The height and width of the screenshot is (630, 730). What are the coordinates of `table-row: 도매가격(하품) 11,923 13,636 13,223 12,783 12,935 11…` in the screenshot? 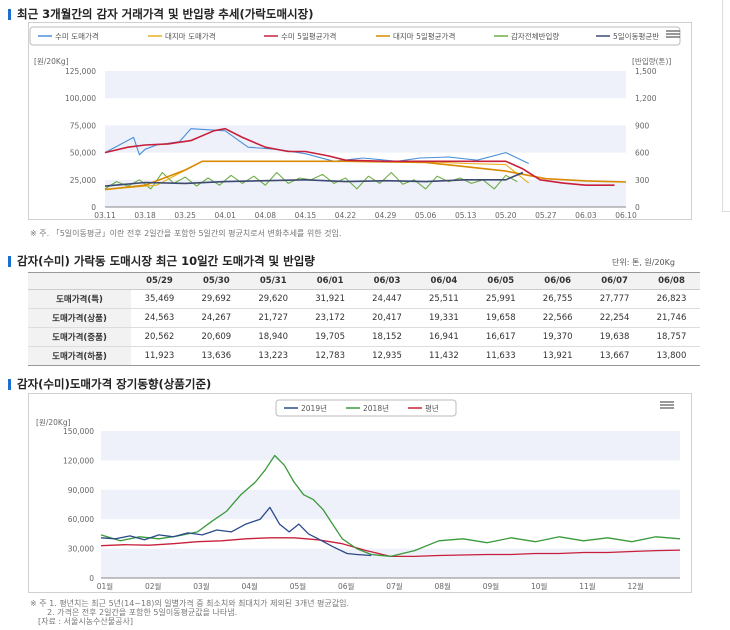 It's located at (364, 356).